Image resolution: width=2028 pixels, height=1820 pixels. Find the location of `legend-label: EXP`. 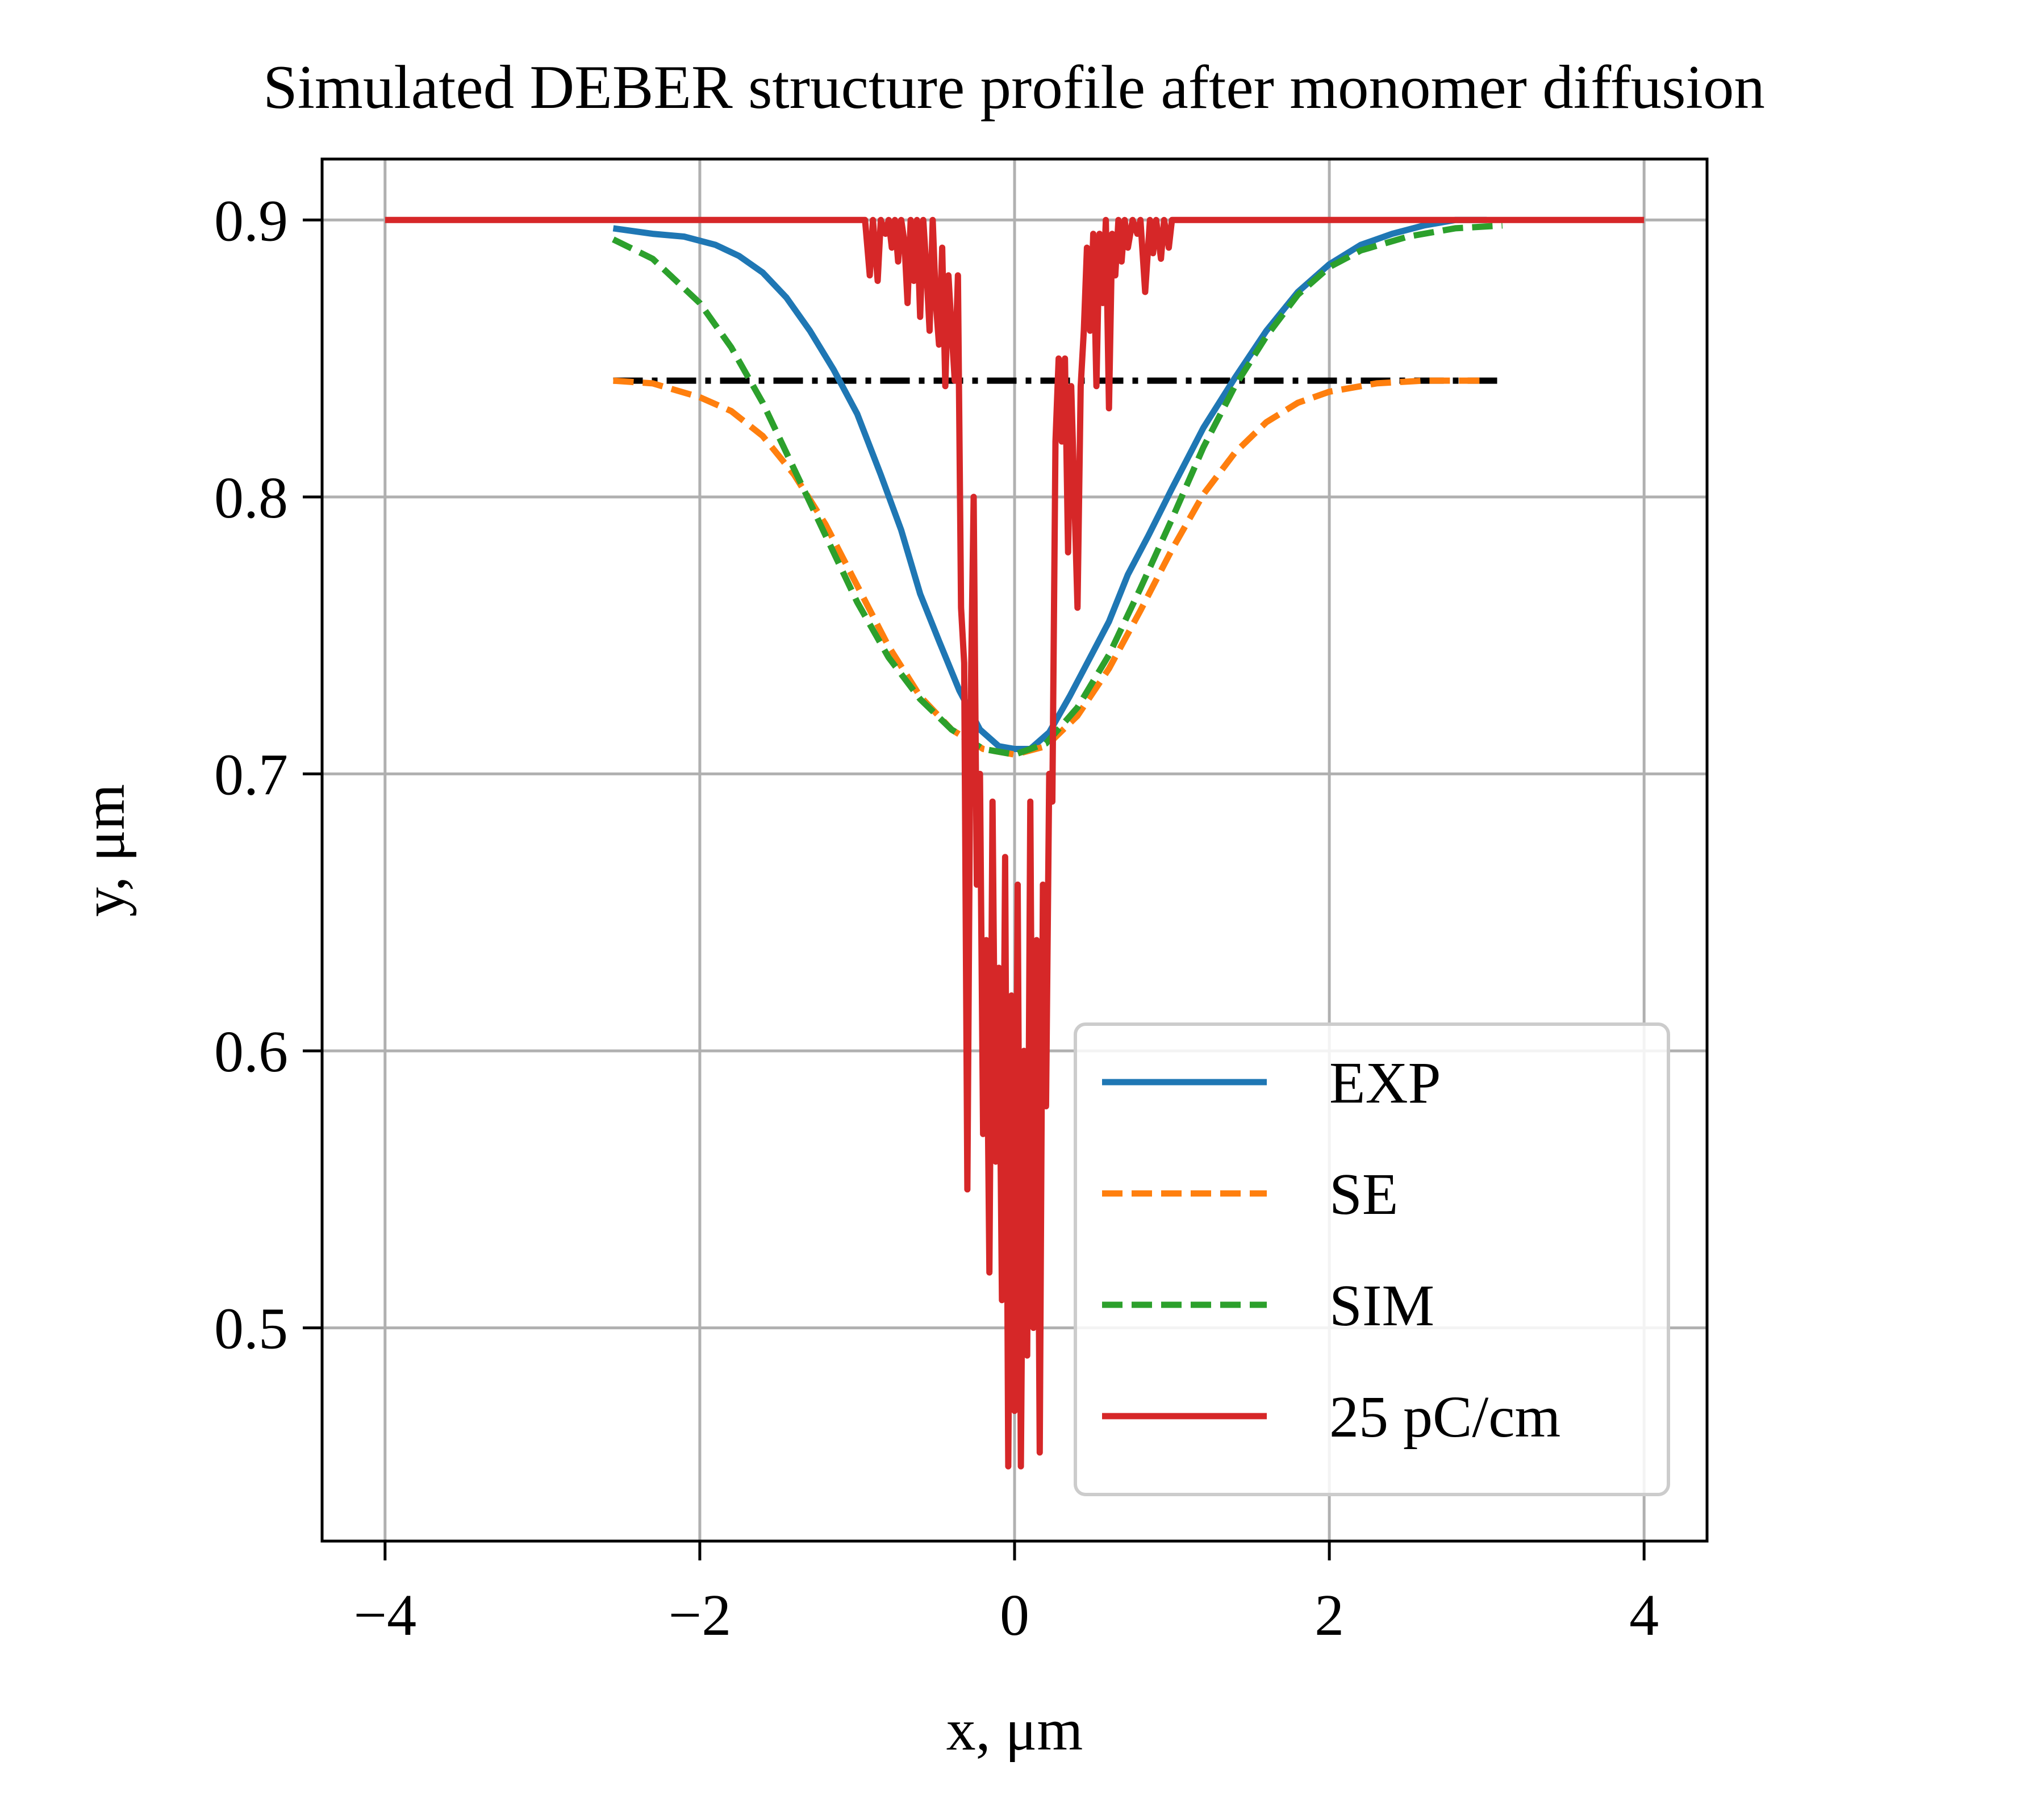

legend-label: EXP is located at coordinates (1385, 1083).